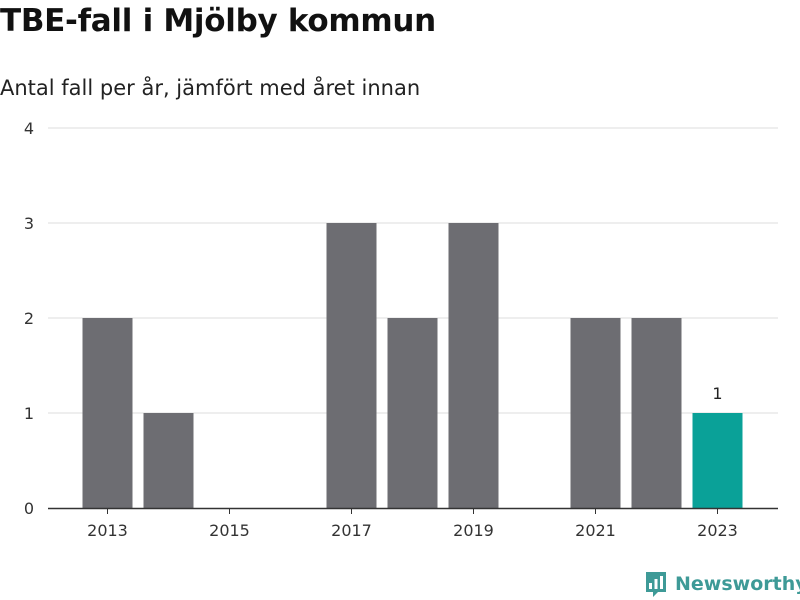  I want to click on newsworthy-logo: Newsworthy, so click(722, 584).